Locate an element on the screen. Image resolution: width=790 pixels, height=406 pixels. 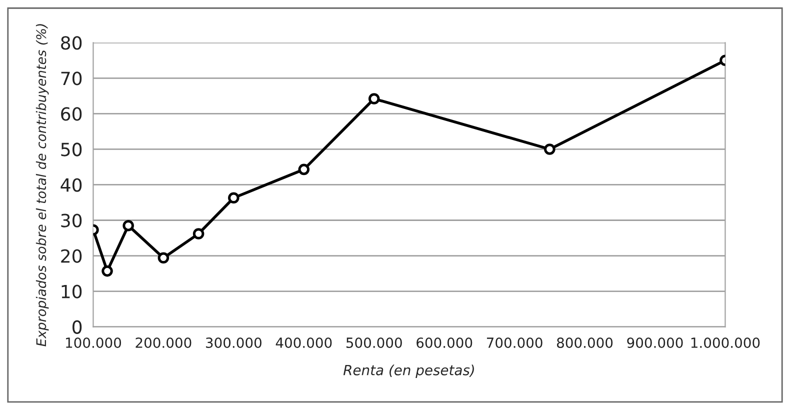
x-tick-label: 500.000 is located at coordinates (374, 342).